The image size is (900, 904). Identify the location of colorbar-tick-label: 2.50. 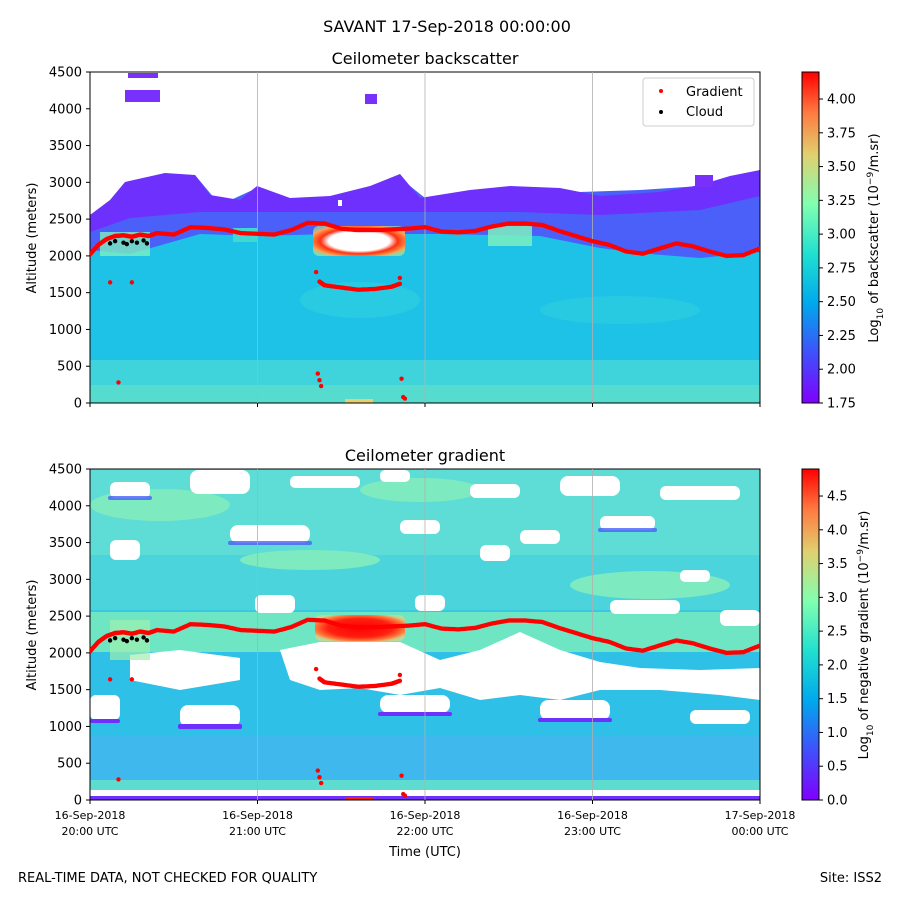
(841, 302).